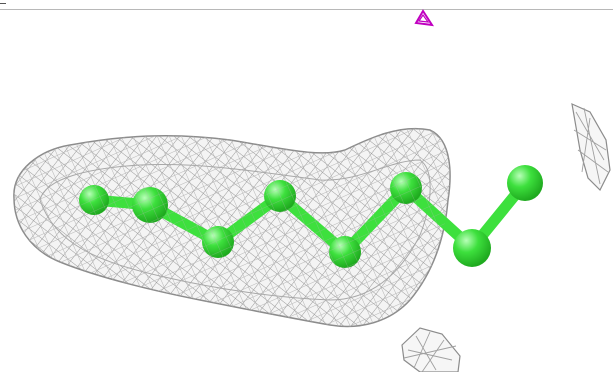 This screenshot has height=372, width=613. Describe the element at coordinates (431, 349) in the screenshot. I see `mesh-fragment-bottom` at that location.